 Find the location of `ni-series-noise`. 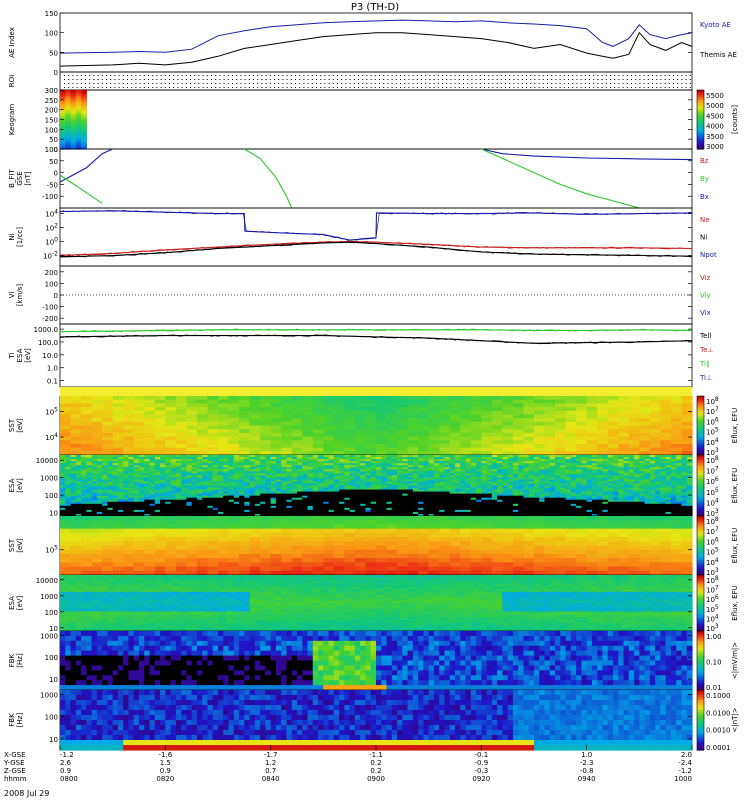

ni-series-noise is located at coordinates (376, 225).